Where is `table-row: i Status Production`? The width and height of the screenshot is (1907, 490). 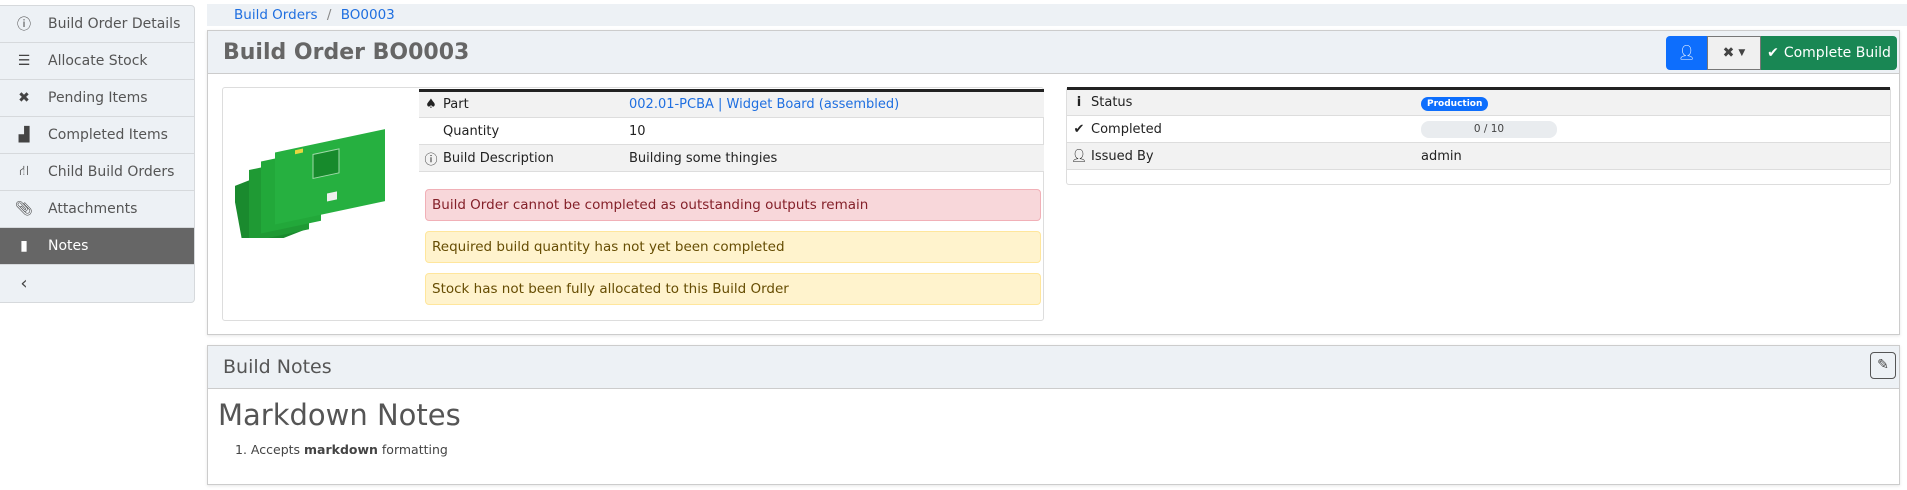
table-row: i Status Production is located at coordinates (1478, 102).